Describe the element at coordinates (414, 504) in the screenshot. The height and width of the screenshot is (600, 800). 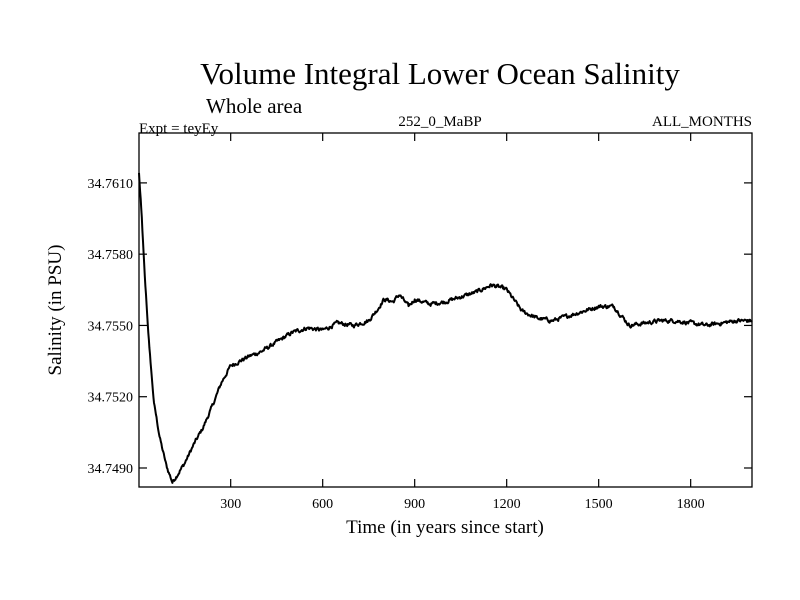
I see `x-tick-label: 900` at that location.